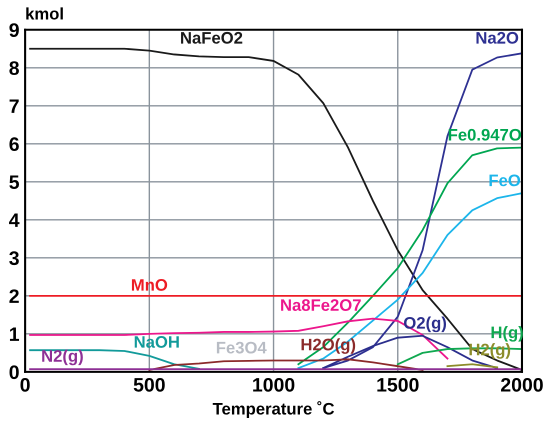 This screenshot has height=425, width=546. I want to click on series-label: Fe0.947O, so click(485, 134).